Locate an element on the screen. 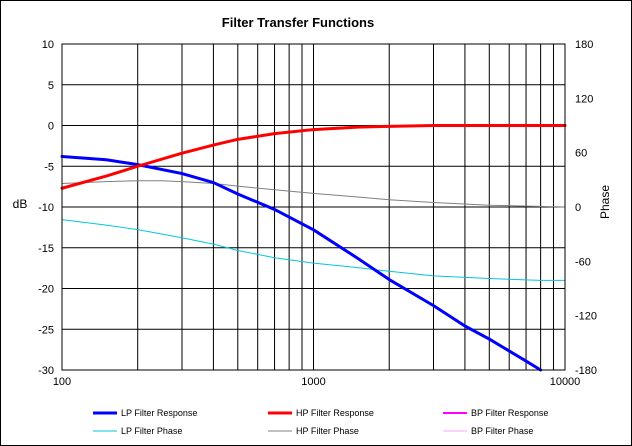 The height and width of the screenshot is (446, 632). y-tick-label: -15 is located at coordinates (46, 249).